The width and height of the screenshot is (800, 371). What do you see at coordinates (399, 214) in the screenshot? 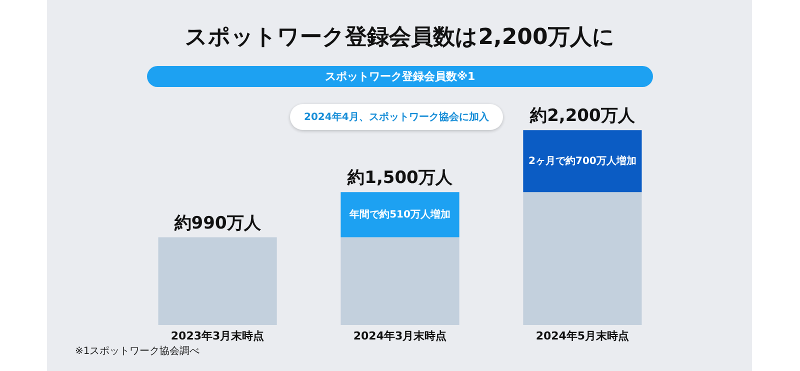
I see `data-label: 年間で約510万人増加` at bounding box center [399, 214].